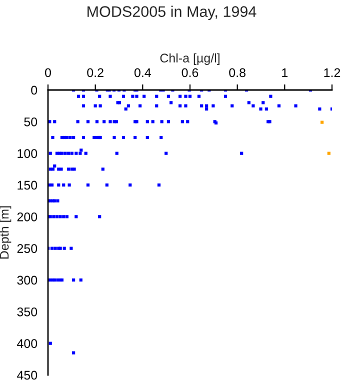  What do you see at coordinates (6, 232) in the screenshot?
I see `y-axis-title: Depth [m]` at bounding box center [6, 232].